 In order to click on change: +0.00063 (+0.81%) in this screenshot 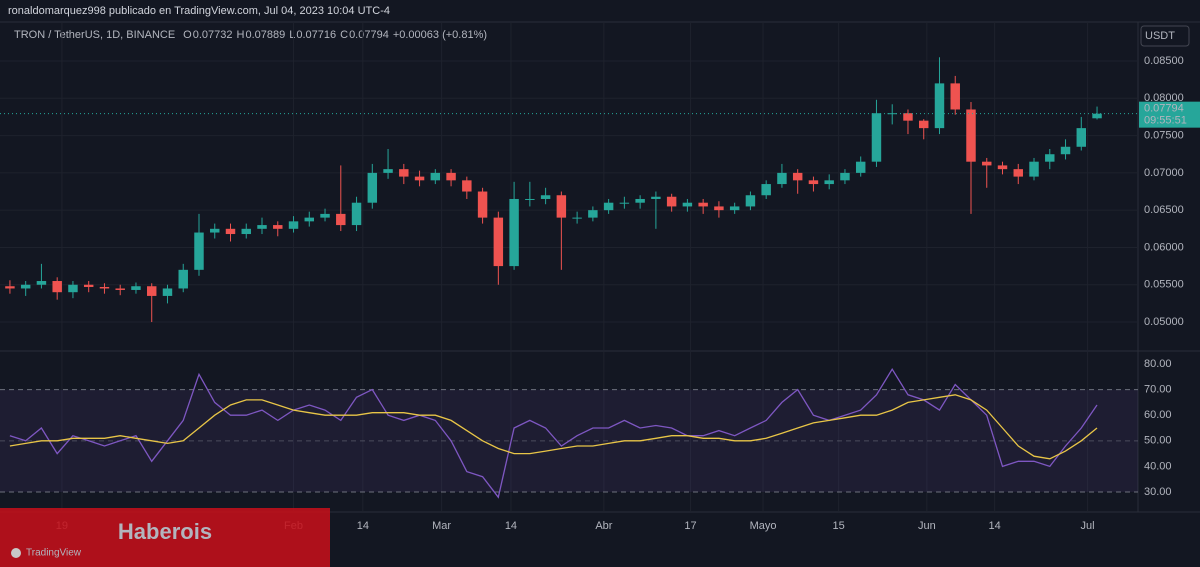, I will do `click(440, 35)`.